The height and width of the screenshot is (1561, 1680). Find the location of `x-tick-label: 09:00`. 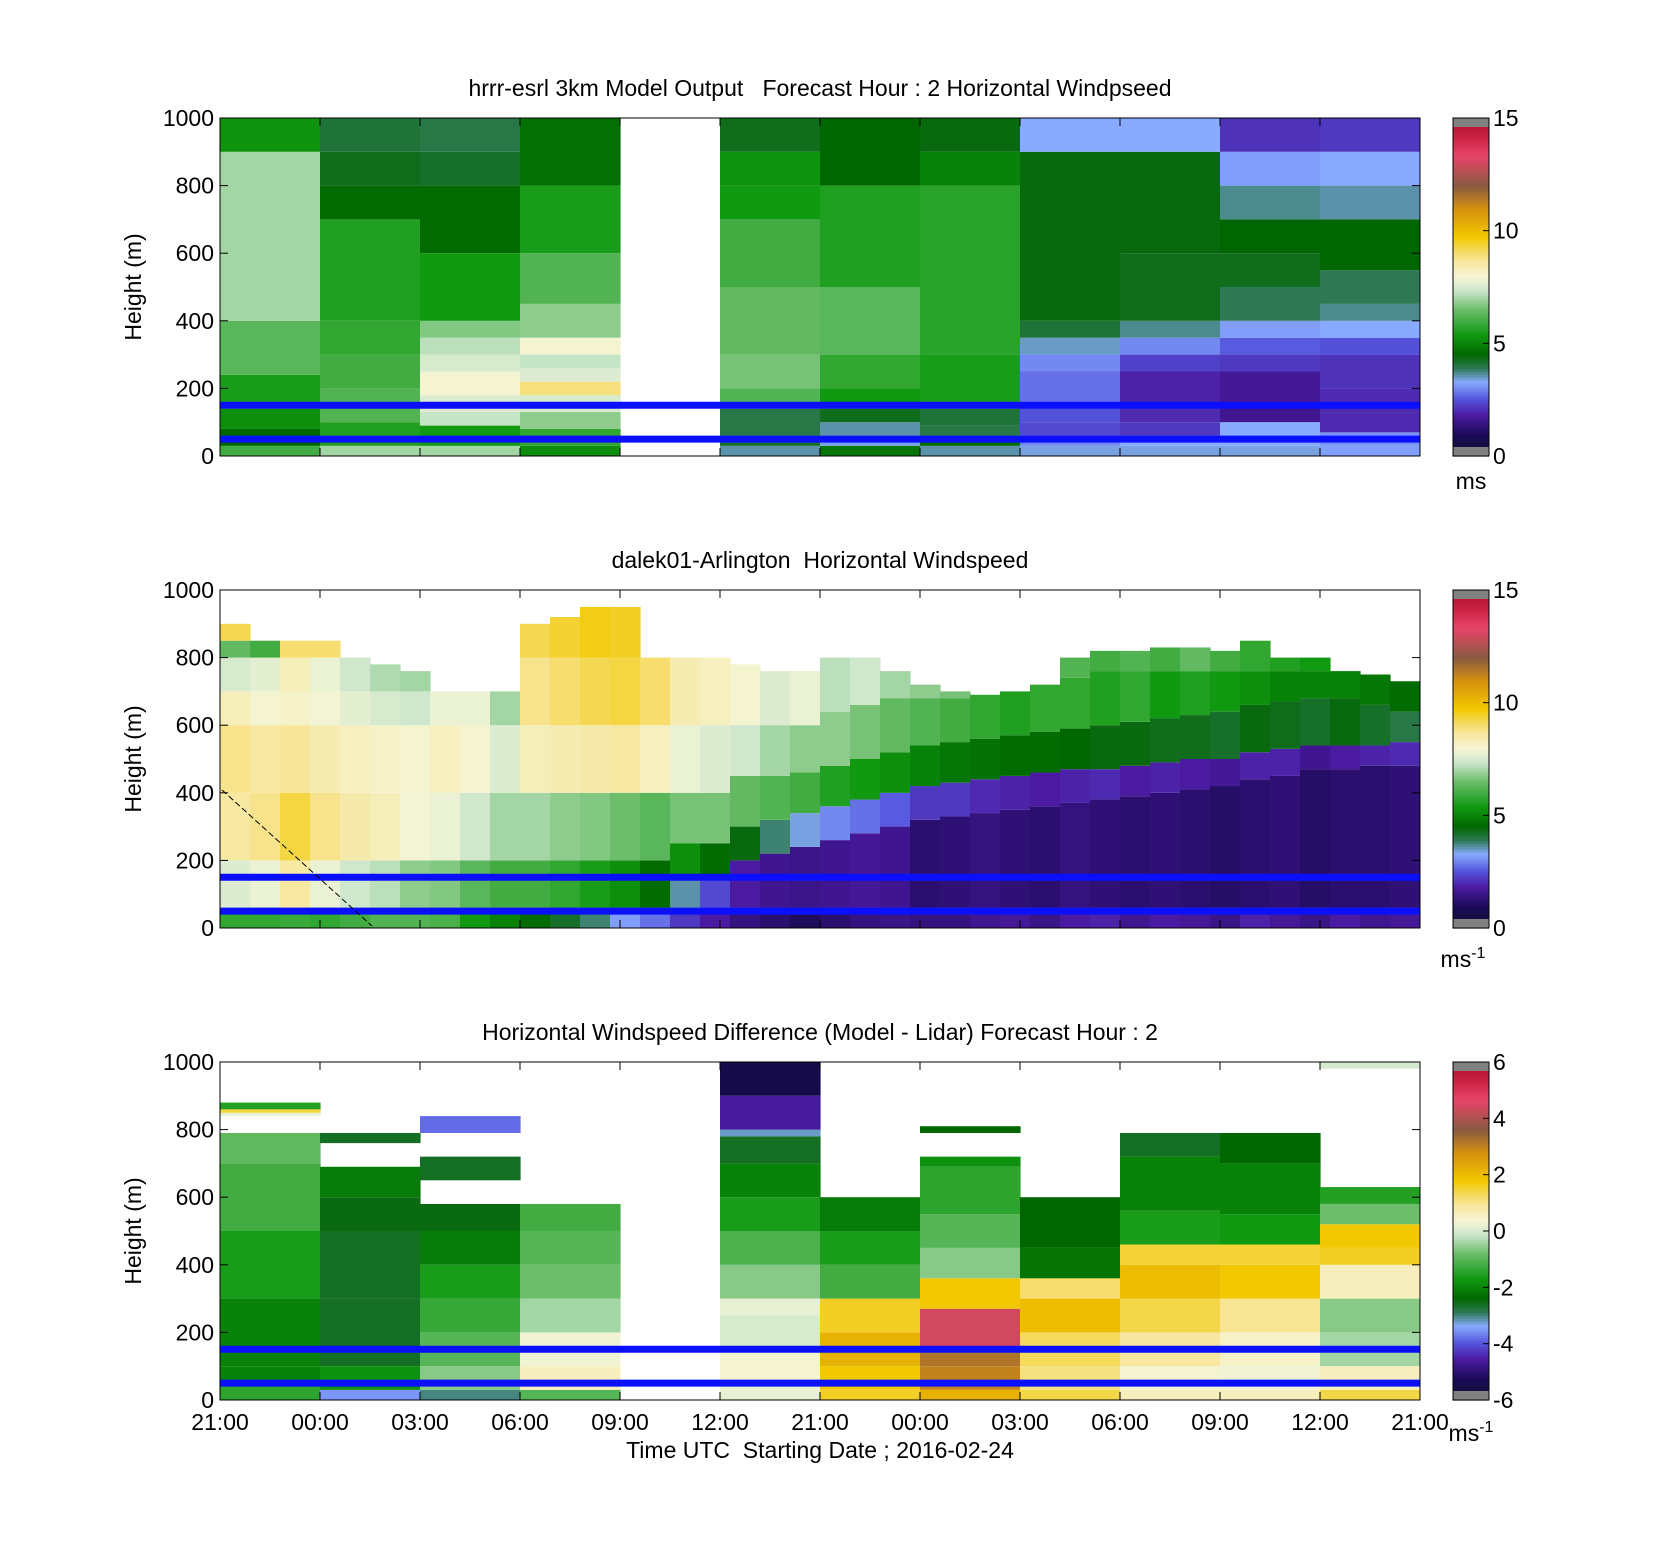

x-tick-label: 09:00 is located at coordinates (1220, 1422).